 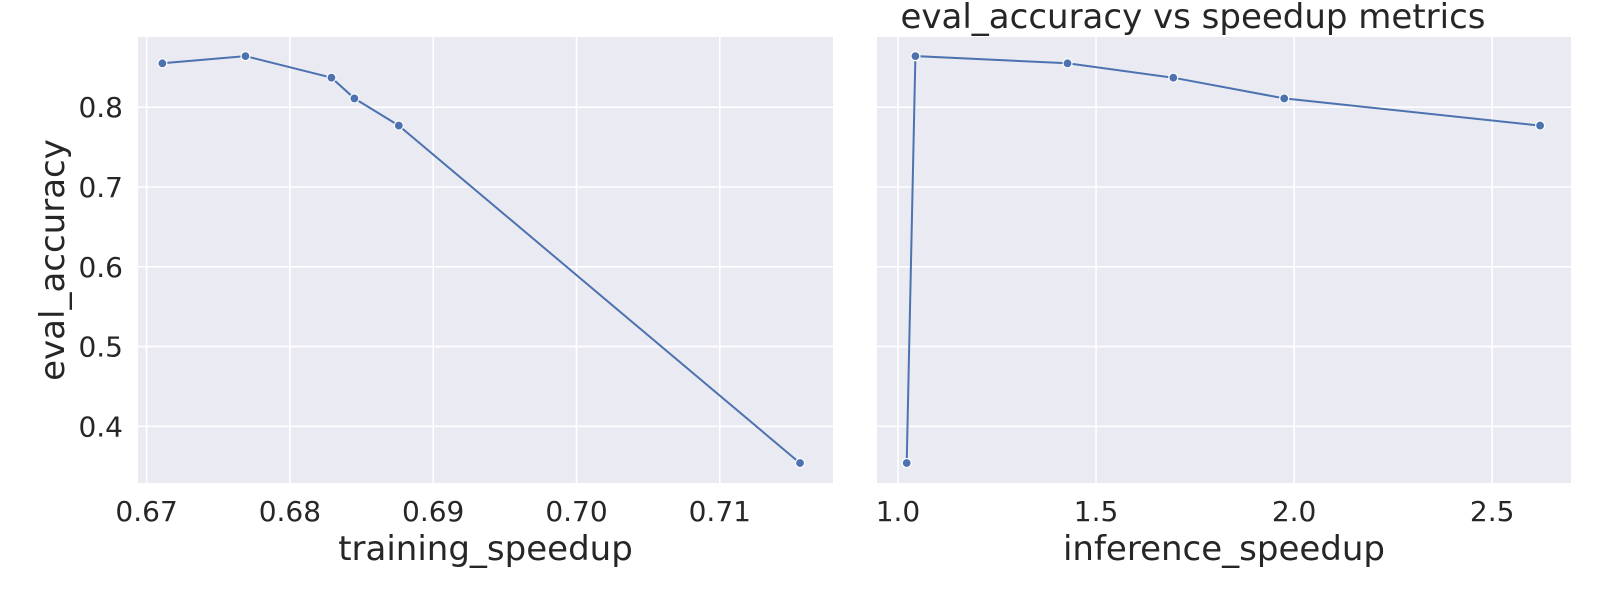 What do you see at coordinates (100, 187) in the screenshot?
I see `y-tick-label: 0.7` at bounding box center [100, 187].